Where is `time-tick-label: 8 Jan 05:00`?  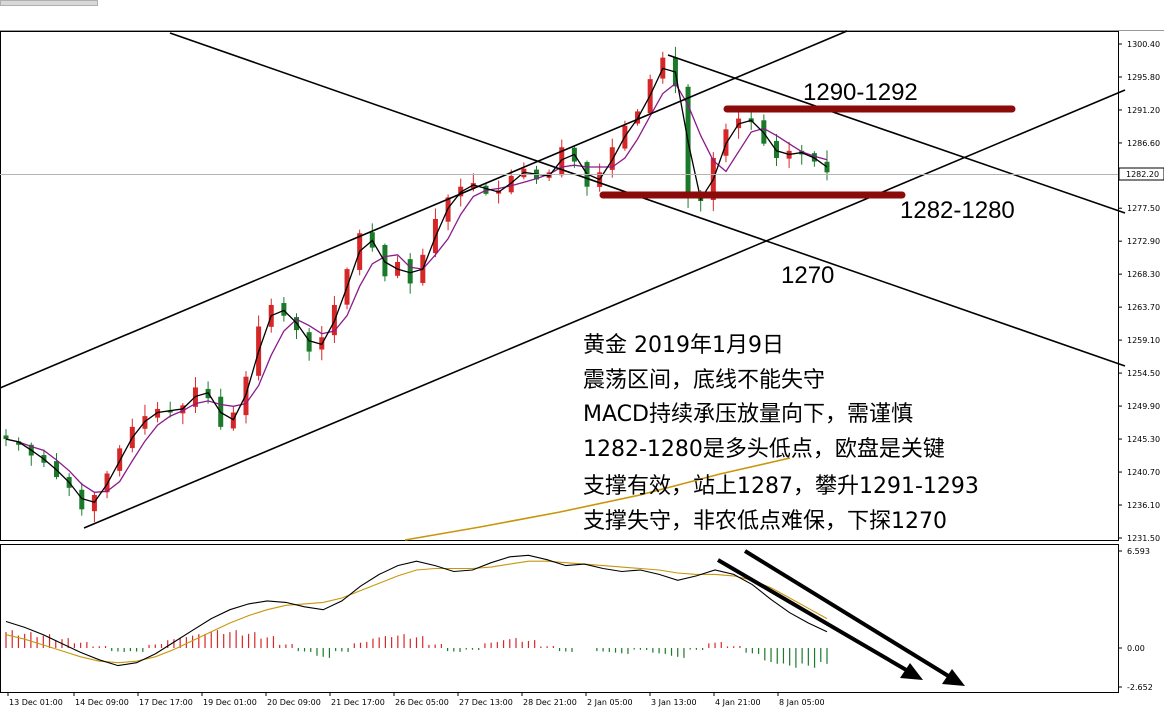
time-tick-label: 8 Jan 05:00 is located at coordinates (802, 702).